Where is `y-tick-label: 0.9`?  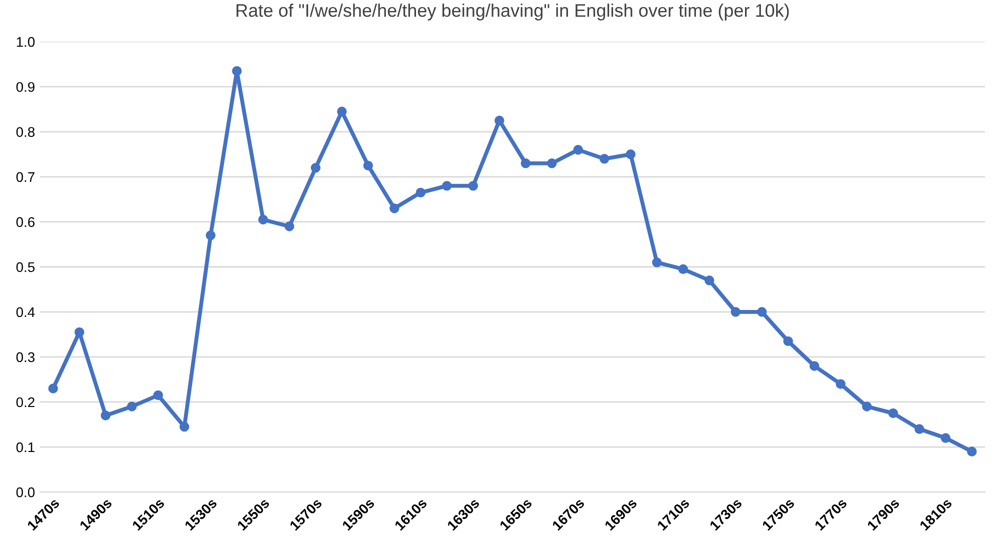
y-tick-label: 0.9 is located at coordinates (25, 87).